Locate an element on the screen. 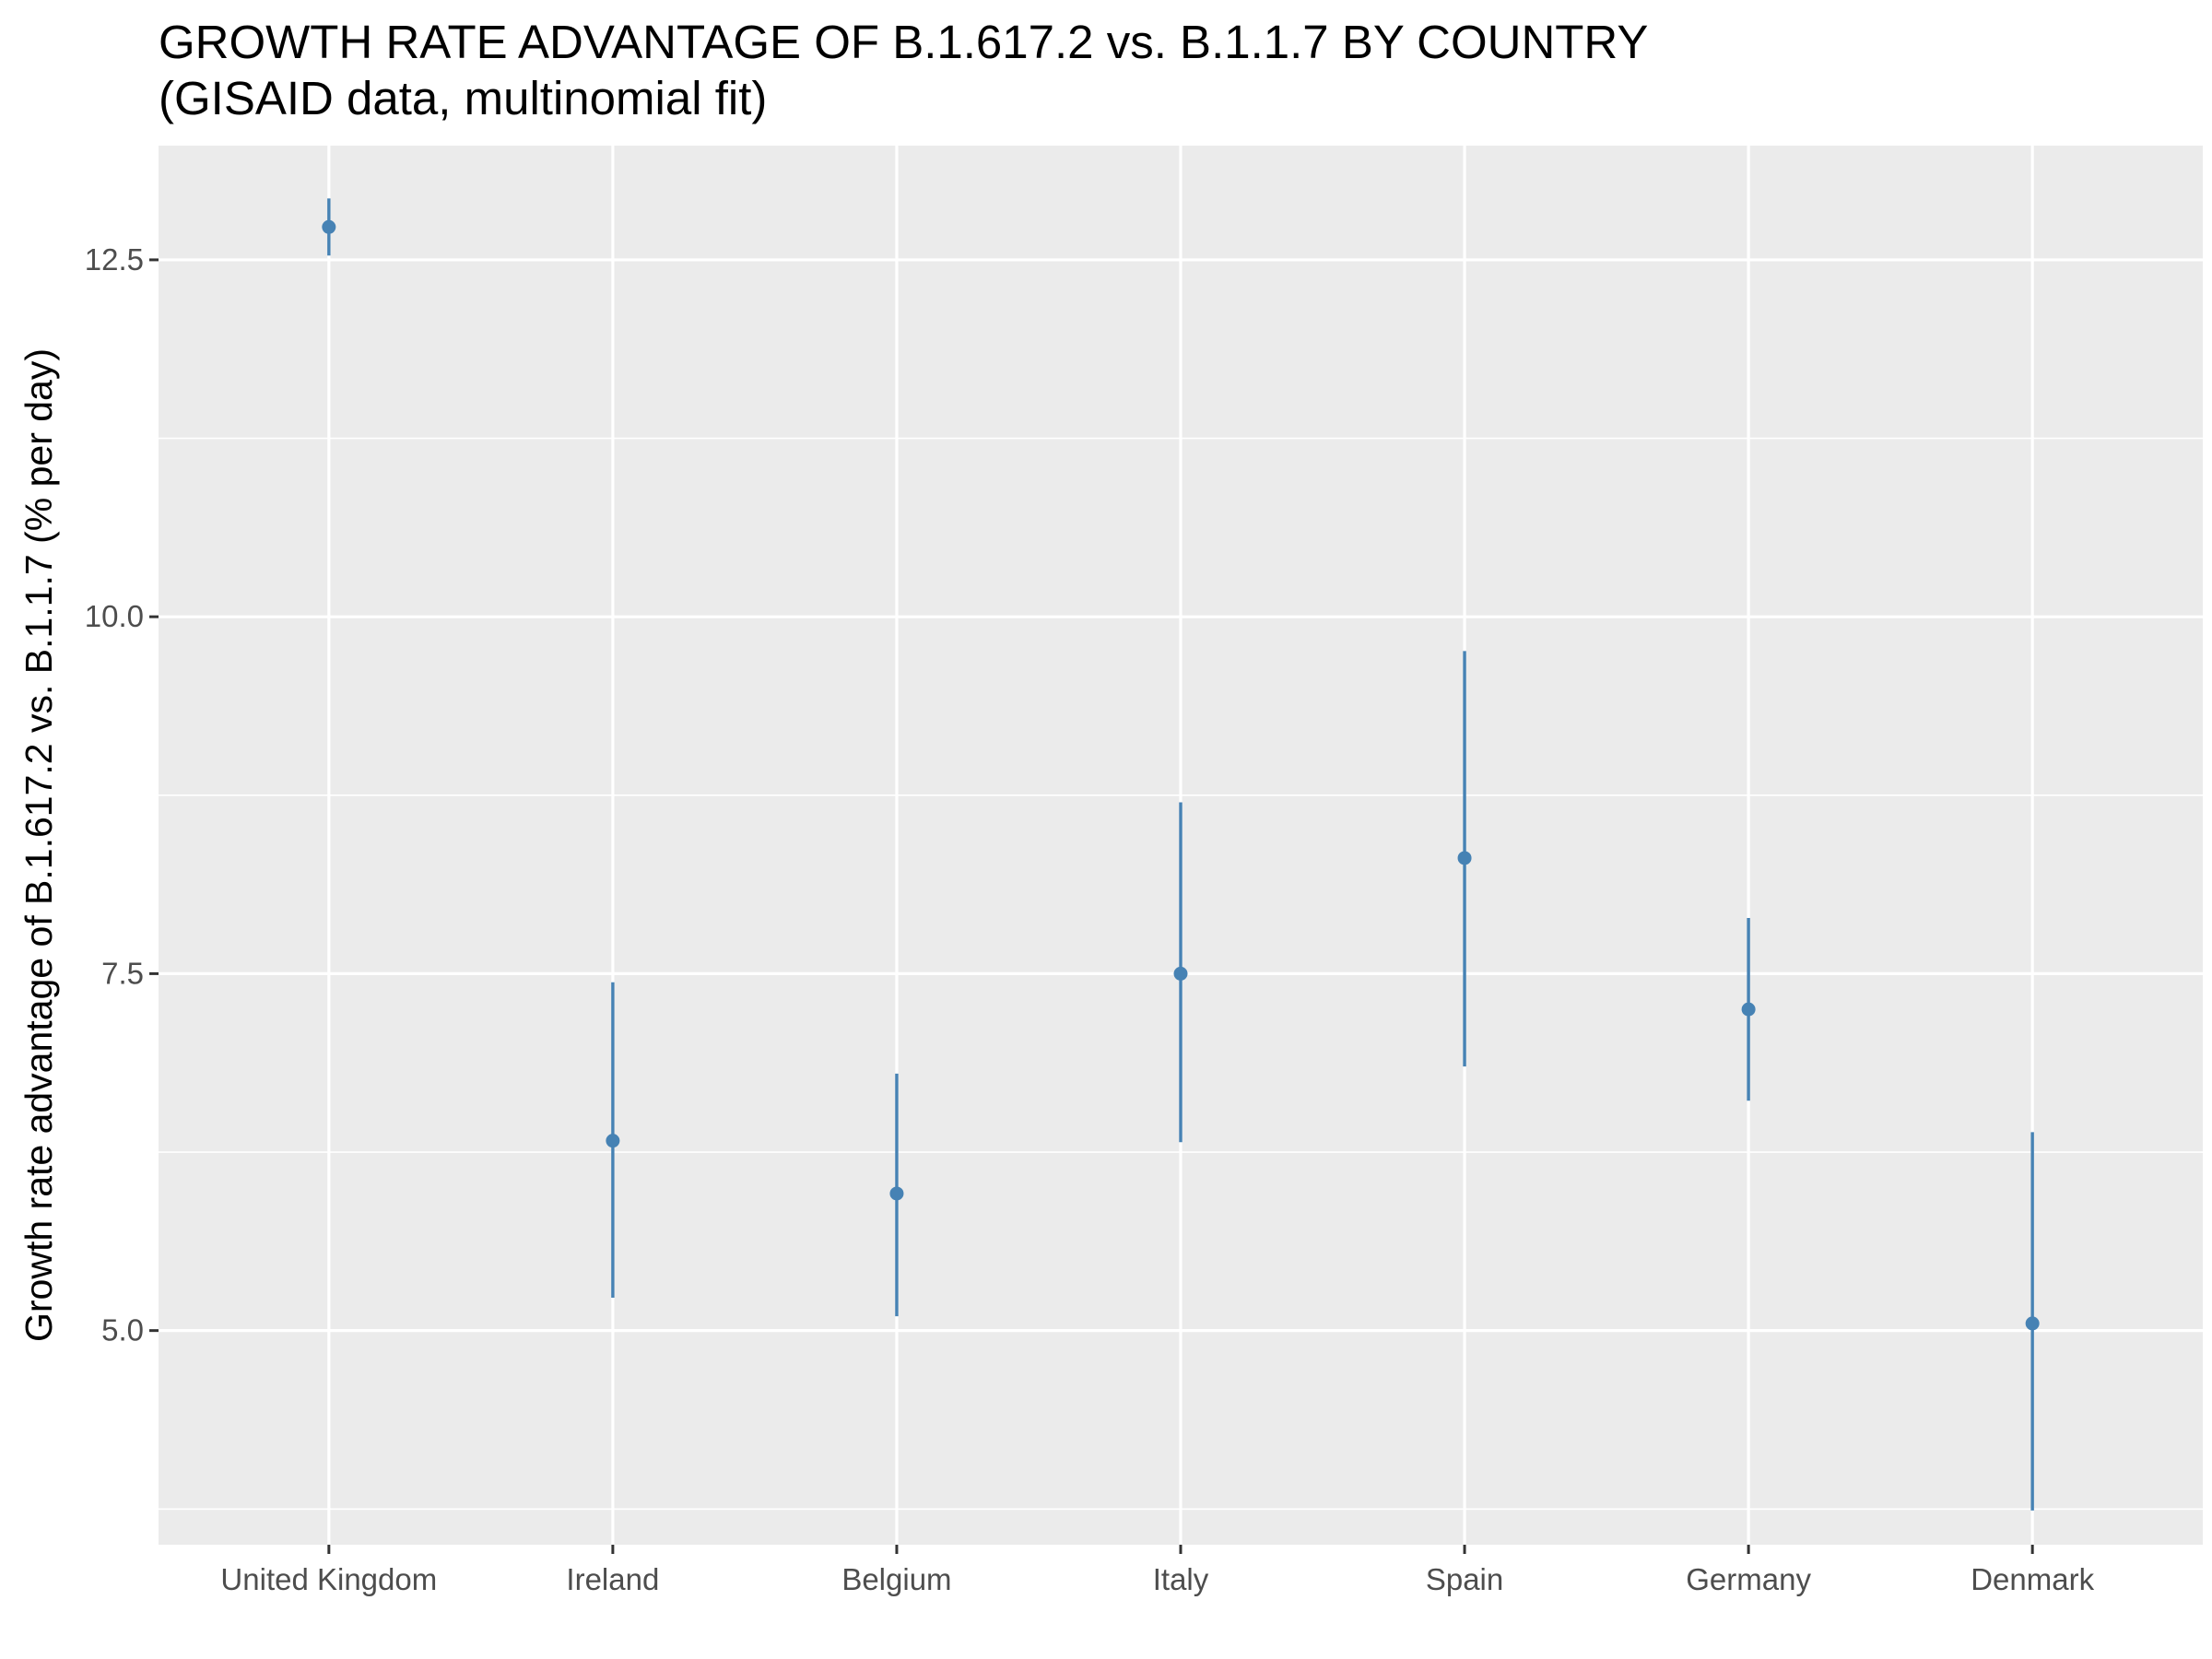  y-tick-label: 5.0 is located at coordinates (122, 1330).